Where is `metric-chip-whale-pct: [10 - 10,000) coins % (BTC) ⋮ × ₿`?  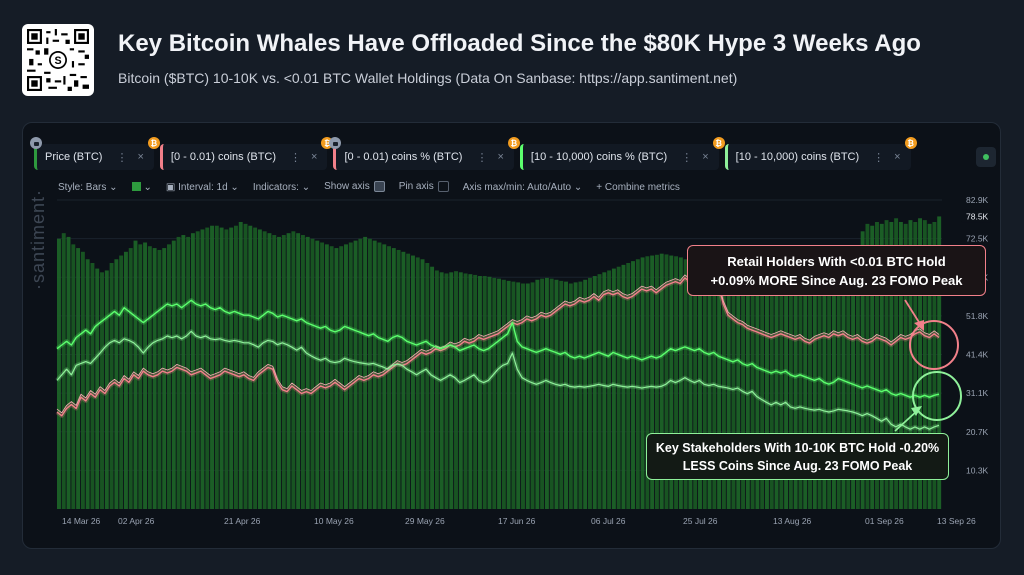 metric-chip-whale-pct: [10 - 10,000) coins % (BTC) ⋮ × ₿ is located at coordinates (622, 153).